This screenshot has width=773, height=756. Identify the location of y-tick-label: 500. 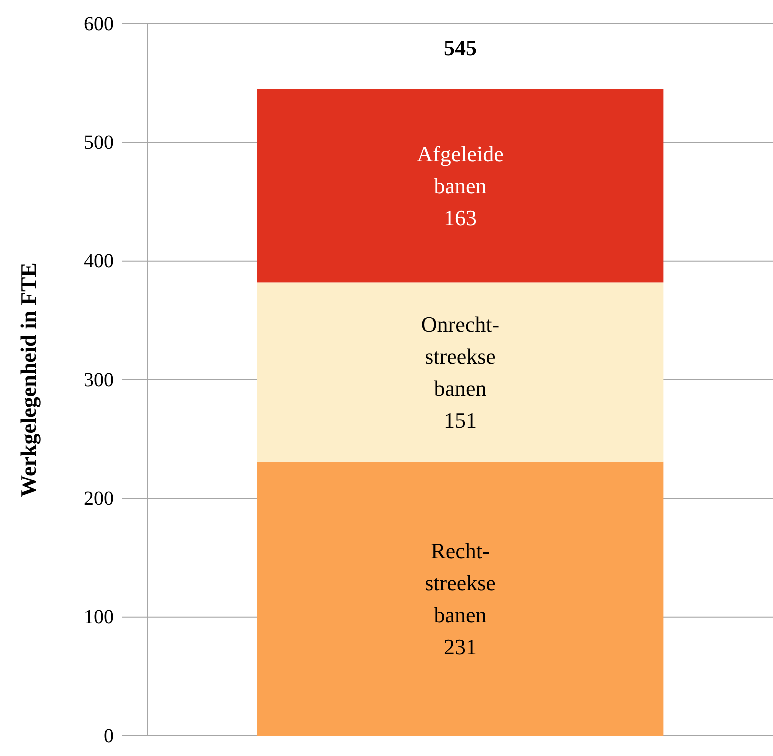
(99, 143).